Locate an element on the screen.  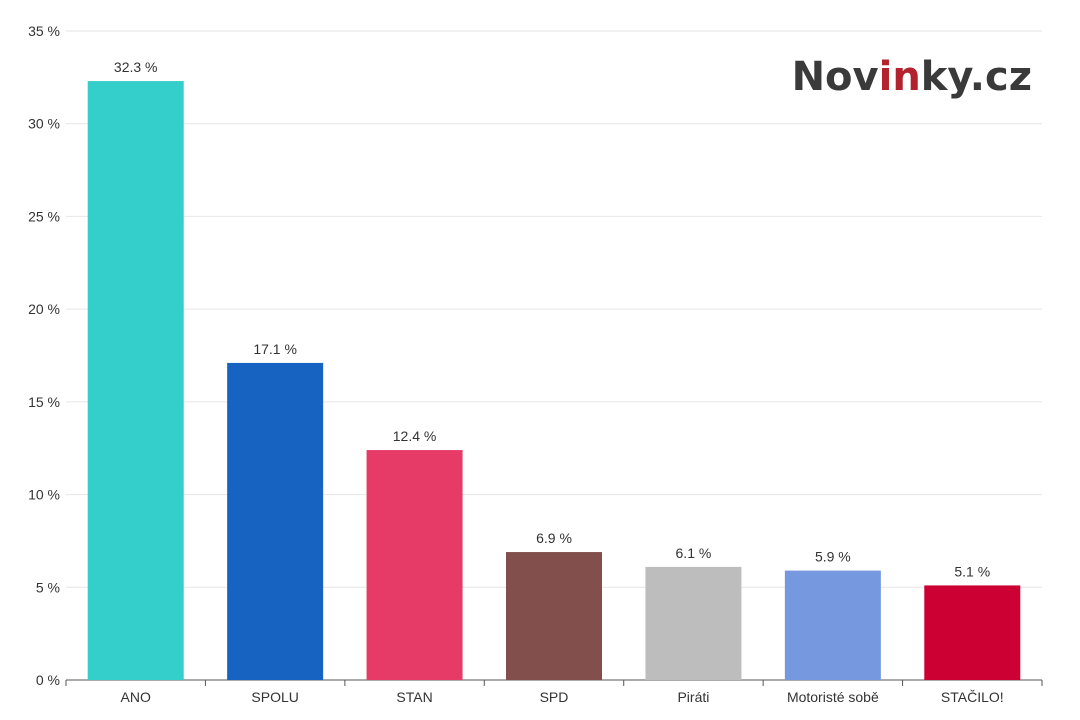
data-label: 17.1 % is located at coordinates (275, 349).